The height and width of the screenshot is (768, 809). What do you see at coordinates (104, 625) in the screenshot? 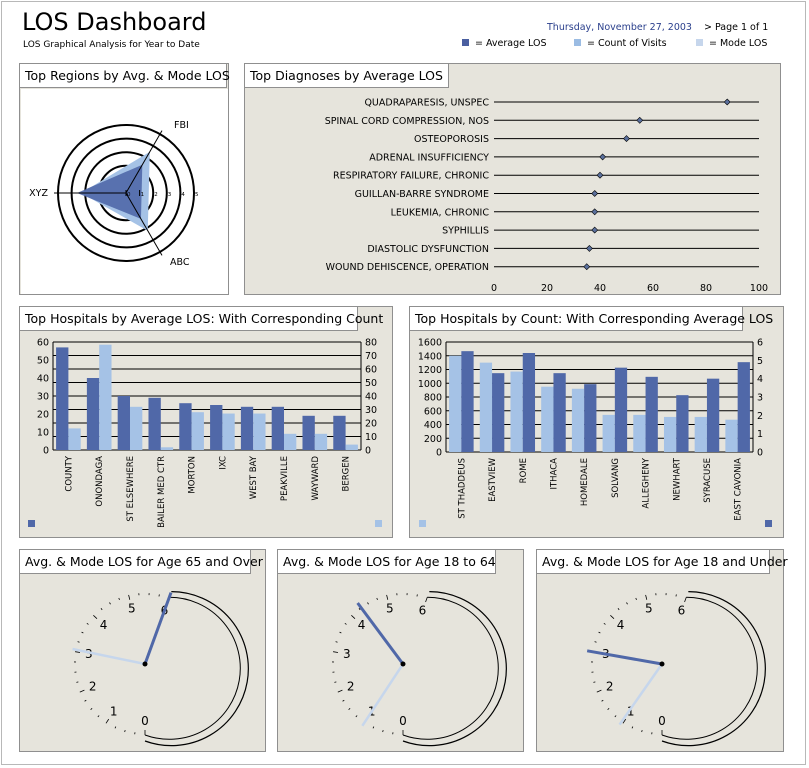
I see `gauge-scale-label: 4` at bounding box center [104, 625].